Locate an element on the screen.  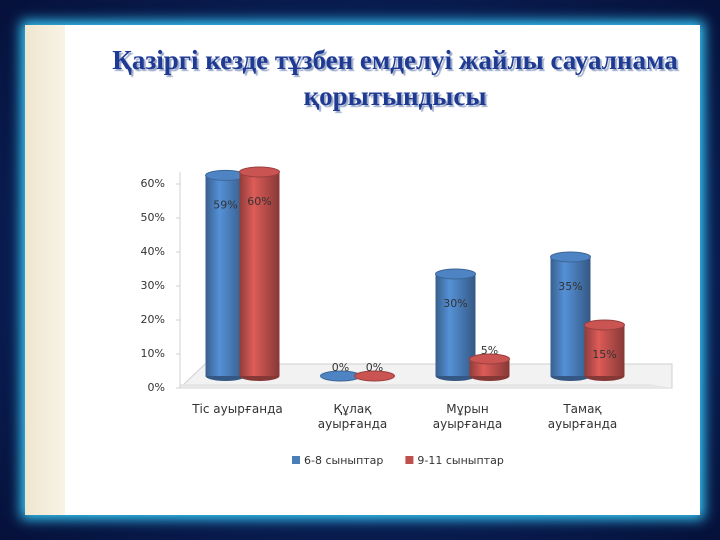
decor-strip is located at coordinates (45, 270).